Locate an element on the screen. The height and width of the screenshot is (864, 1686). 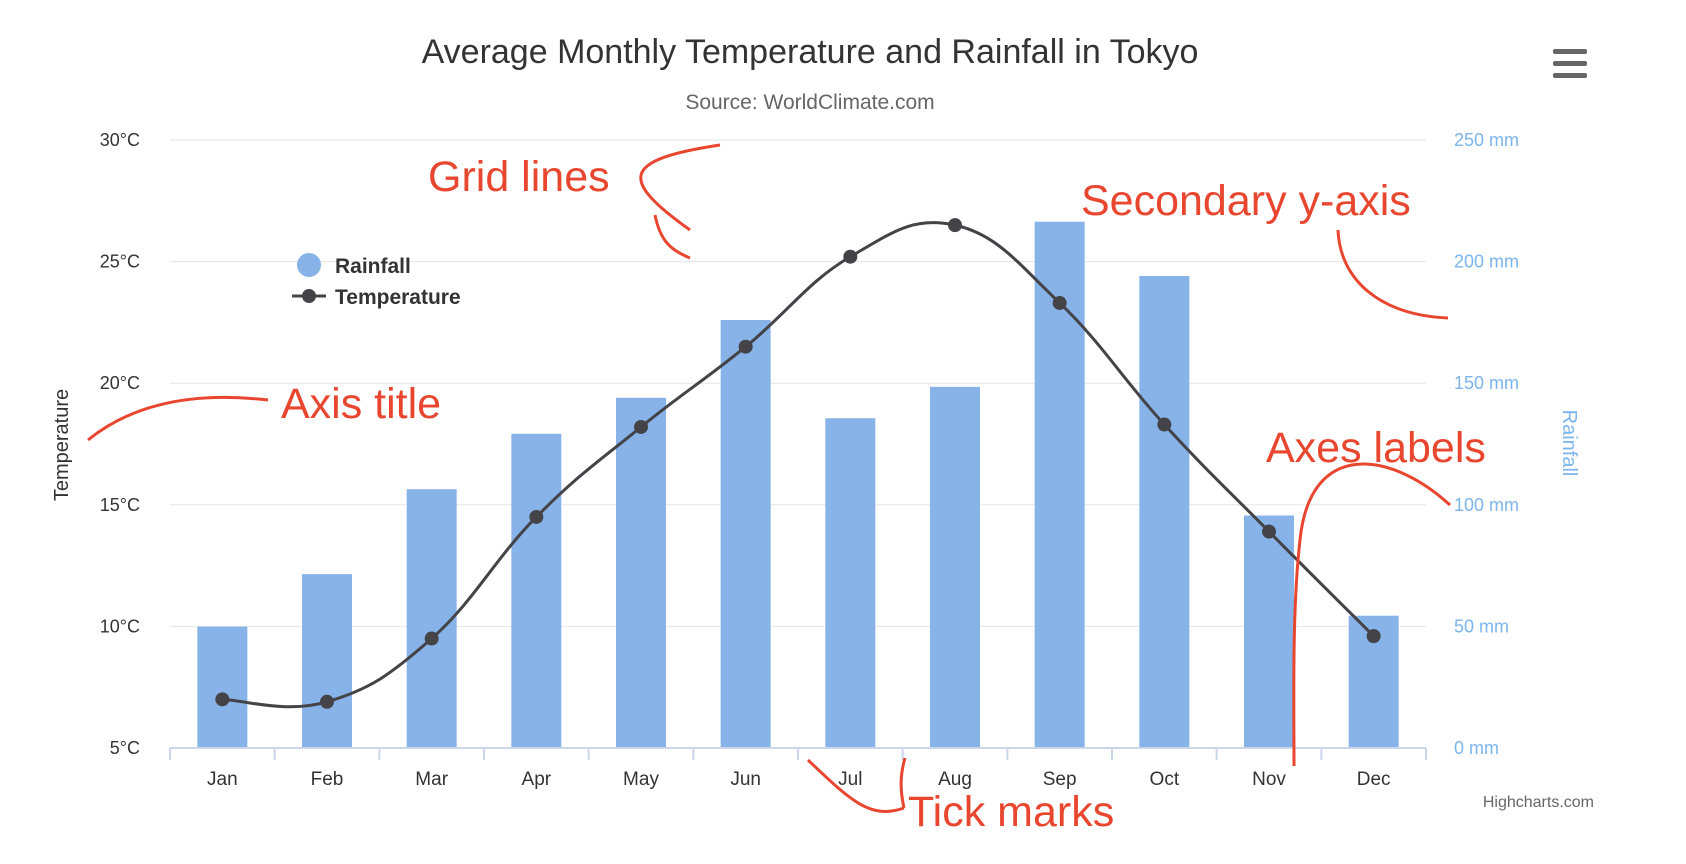
x-tick-label: Oct is located at coordinates (1165, 779).